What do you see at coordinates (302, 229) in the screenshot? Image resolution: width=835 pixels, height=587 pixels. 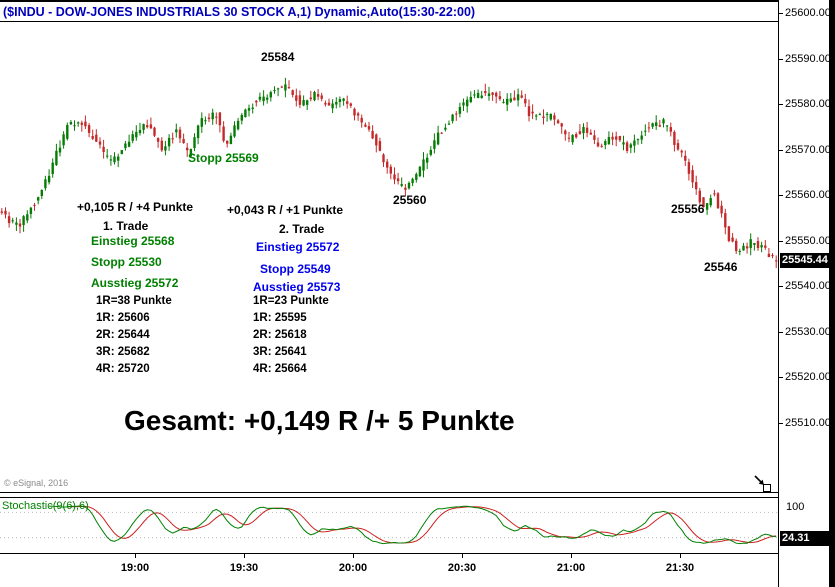 I see `trade2-title: 2. Trade` at bounding box center [302, 229].